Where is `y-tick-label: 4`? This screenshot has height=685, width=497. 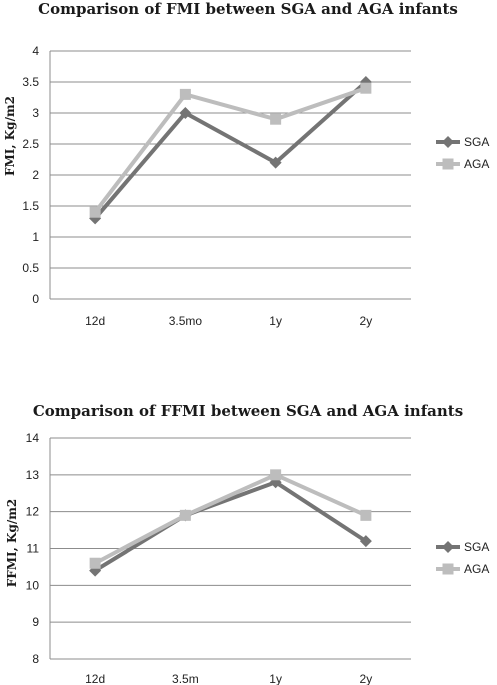
y-tick-label: 4 is located at coordinates (35, 51).